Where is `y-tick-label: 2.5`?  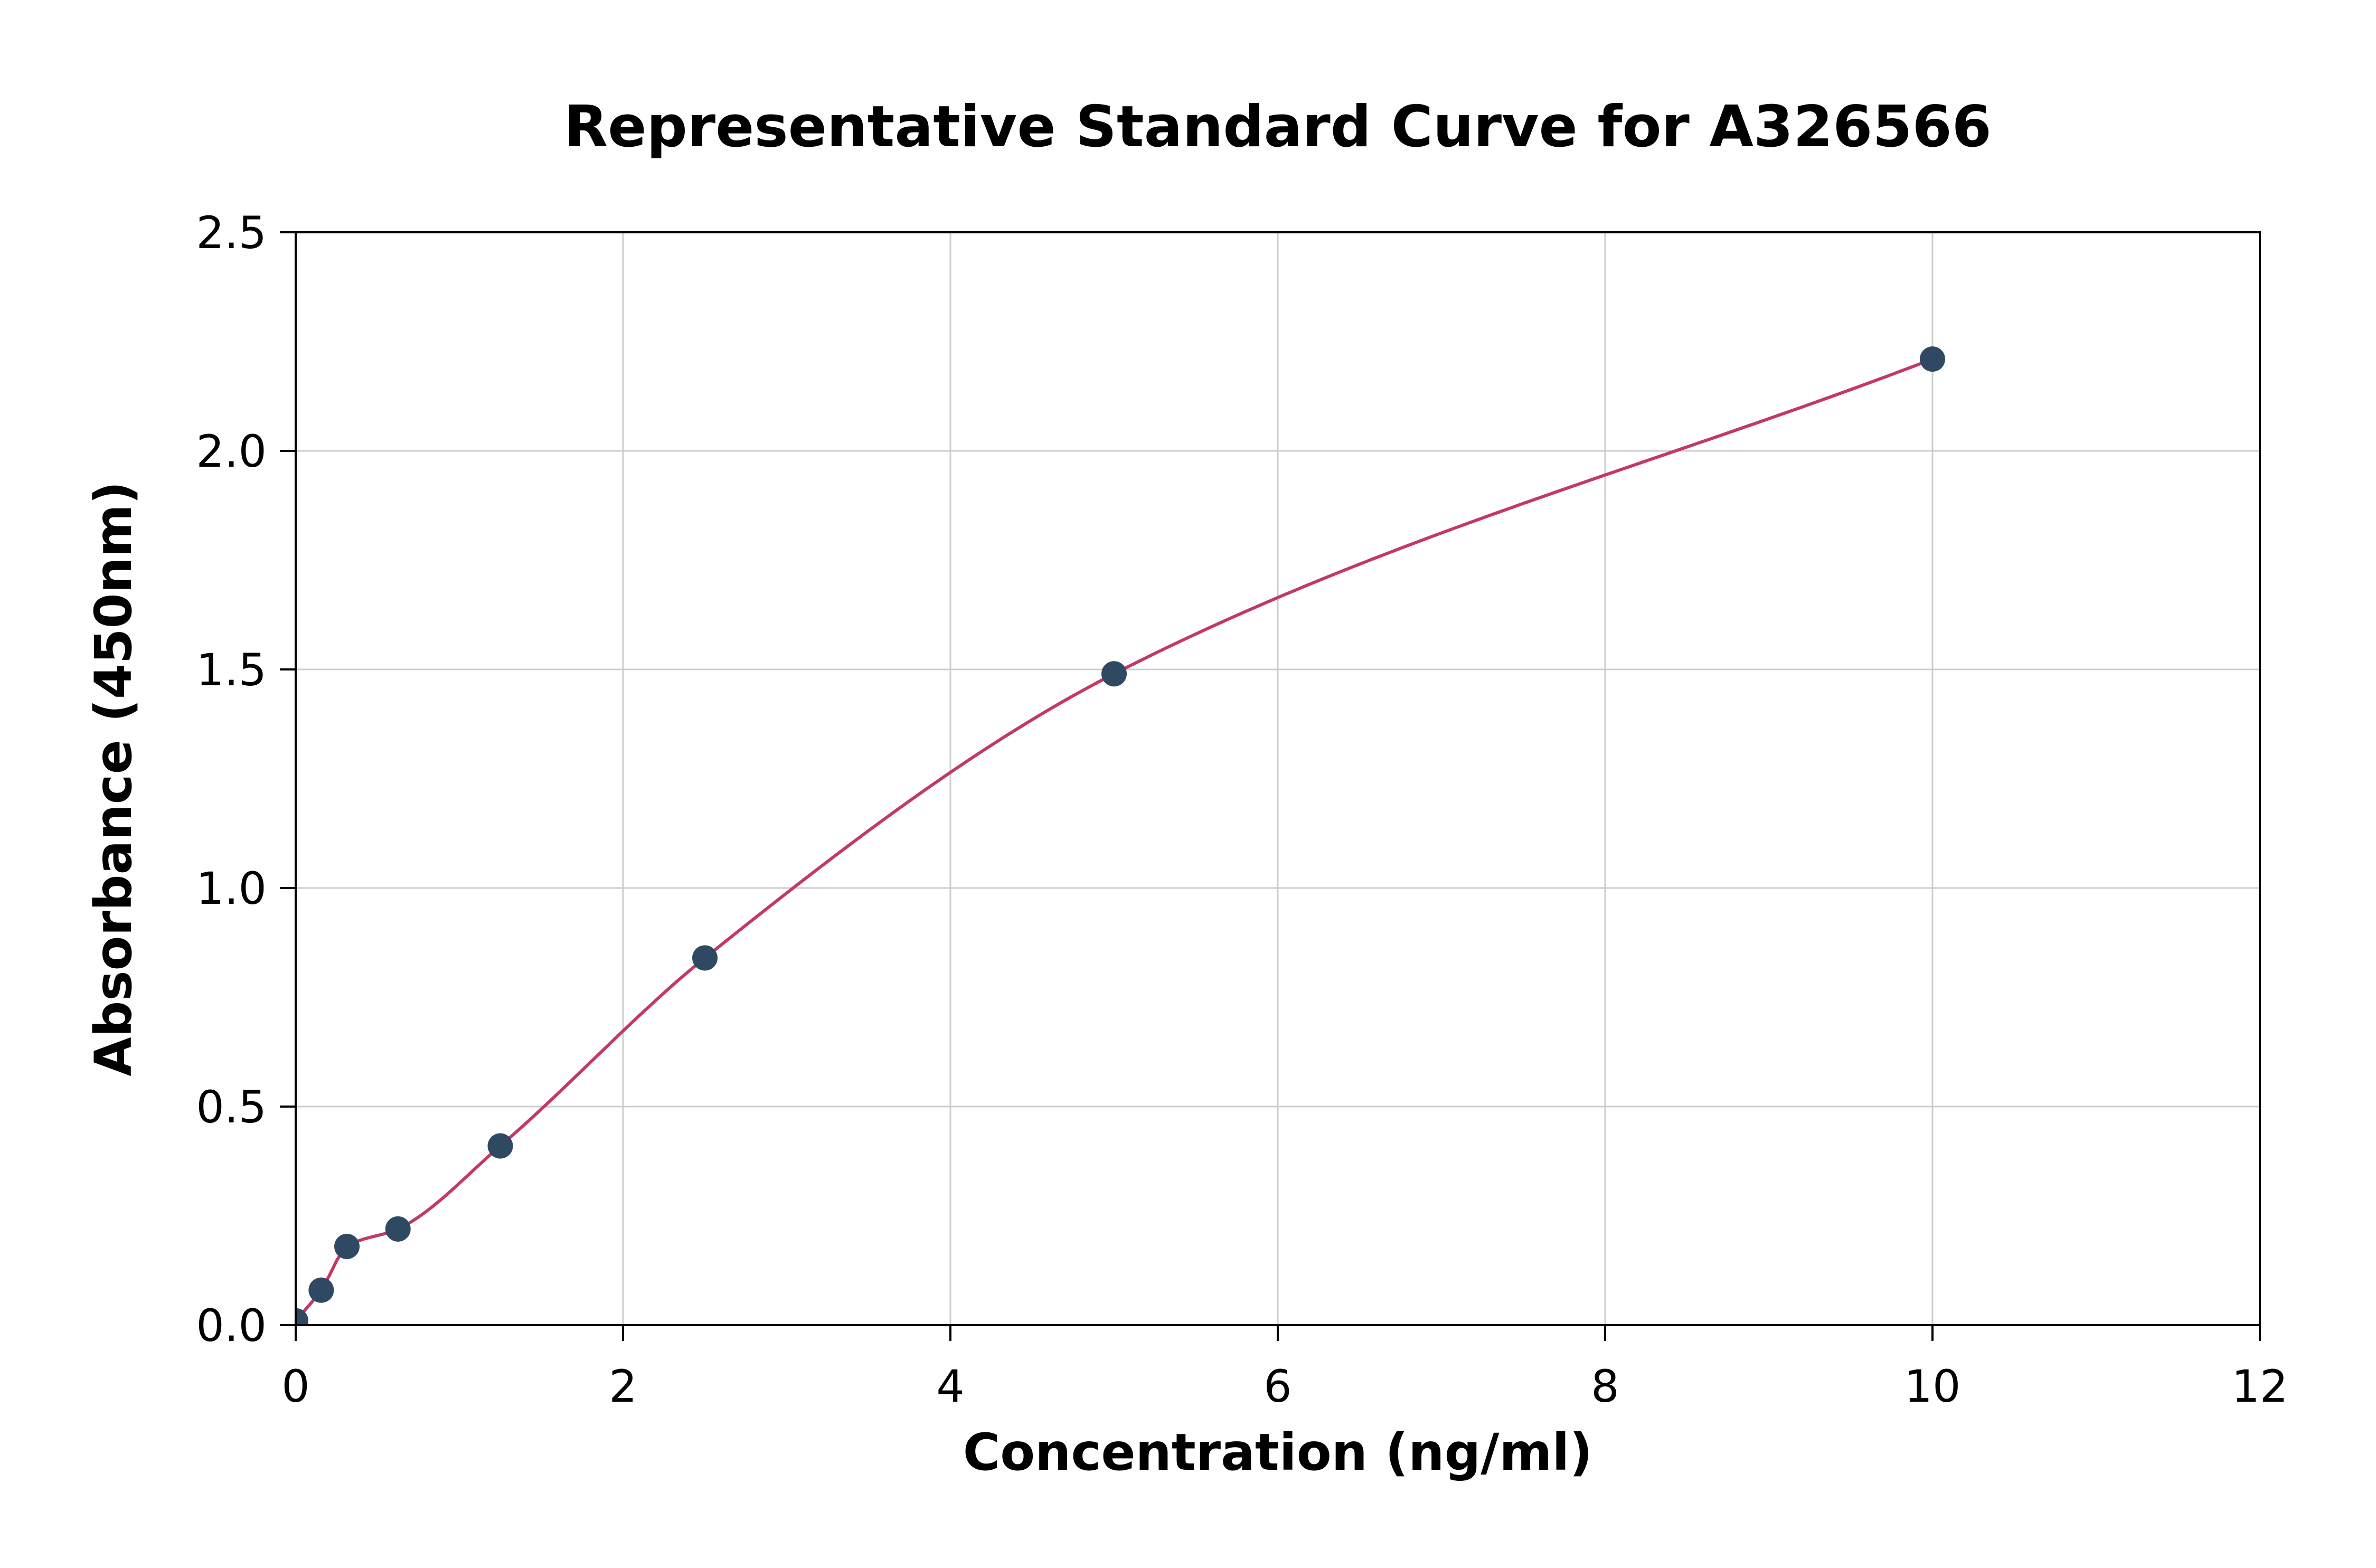 y-tick-label: 2.5 is located at coordinates (232, 233).